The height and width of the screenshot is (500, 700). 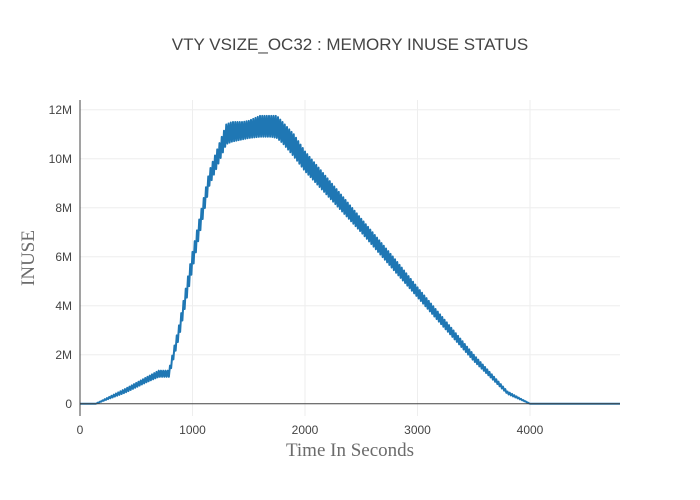 I want to click on chart-title: VTY VSIZE_OC32 : MEMORY INUSE STATUS, so click(x=350, y=44).